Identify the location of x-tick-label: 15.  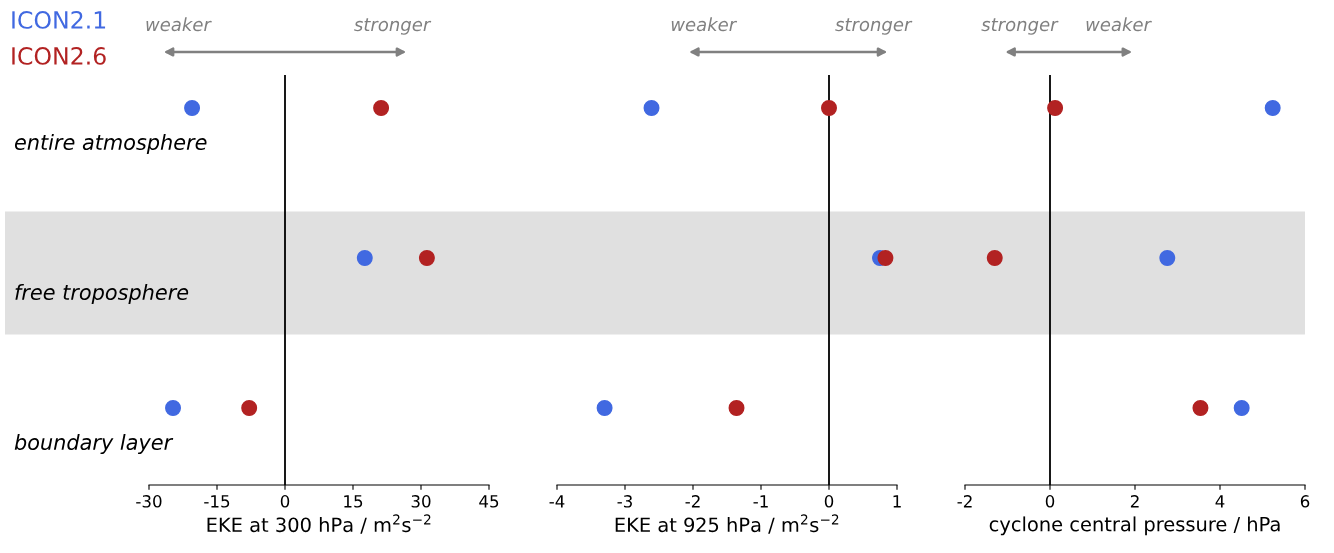
(353, 501).